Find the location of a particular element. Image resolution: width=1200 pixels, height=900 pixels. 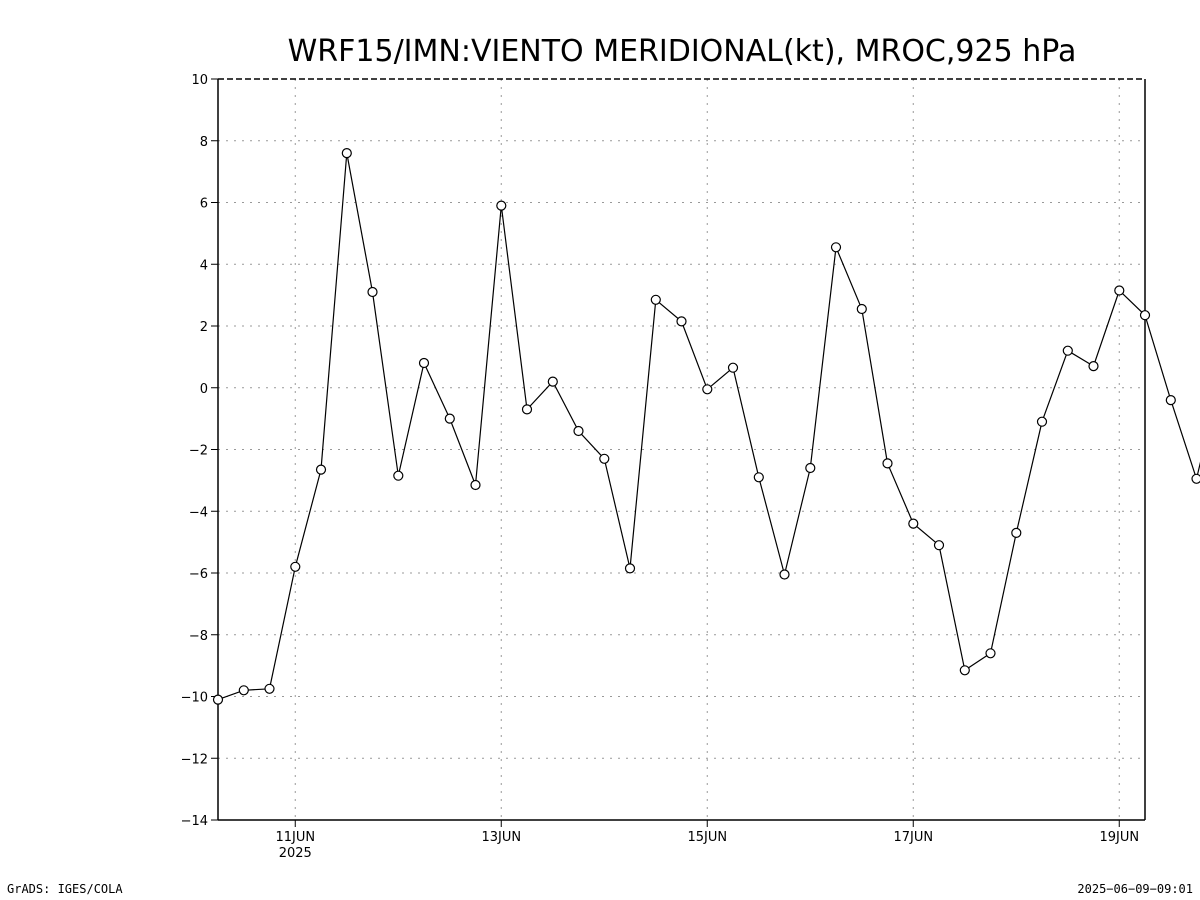

y-tick-label: 10 is located at coordinates (199, 80).